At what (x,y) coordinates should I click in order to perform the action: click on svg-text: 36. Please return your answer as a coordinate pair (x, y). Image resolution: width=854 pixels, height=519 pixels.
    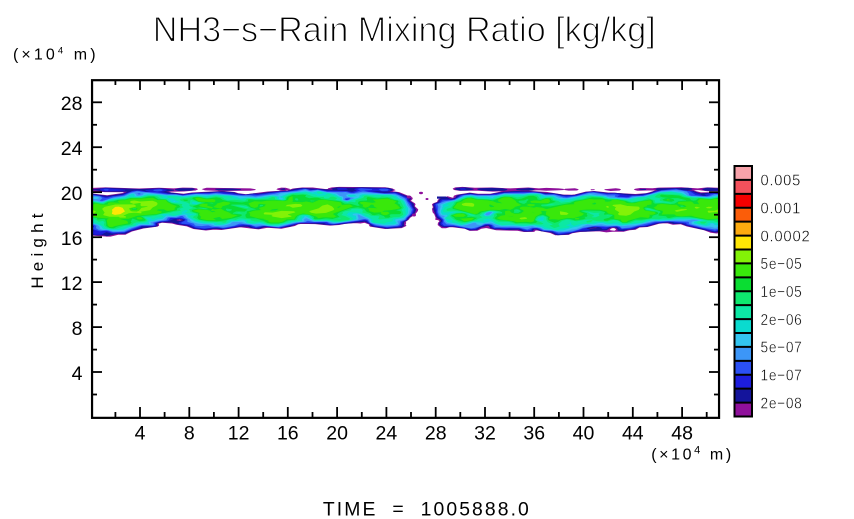
    Looking at the image, I should click on (534, 434).